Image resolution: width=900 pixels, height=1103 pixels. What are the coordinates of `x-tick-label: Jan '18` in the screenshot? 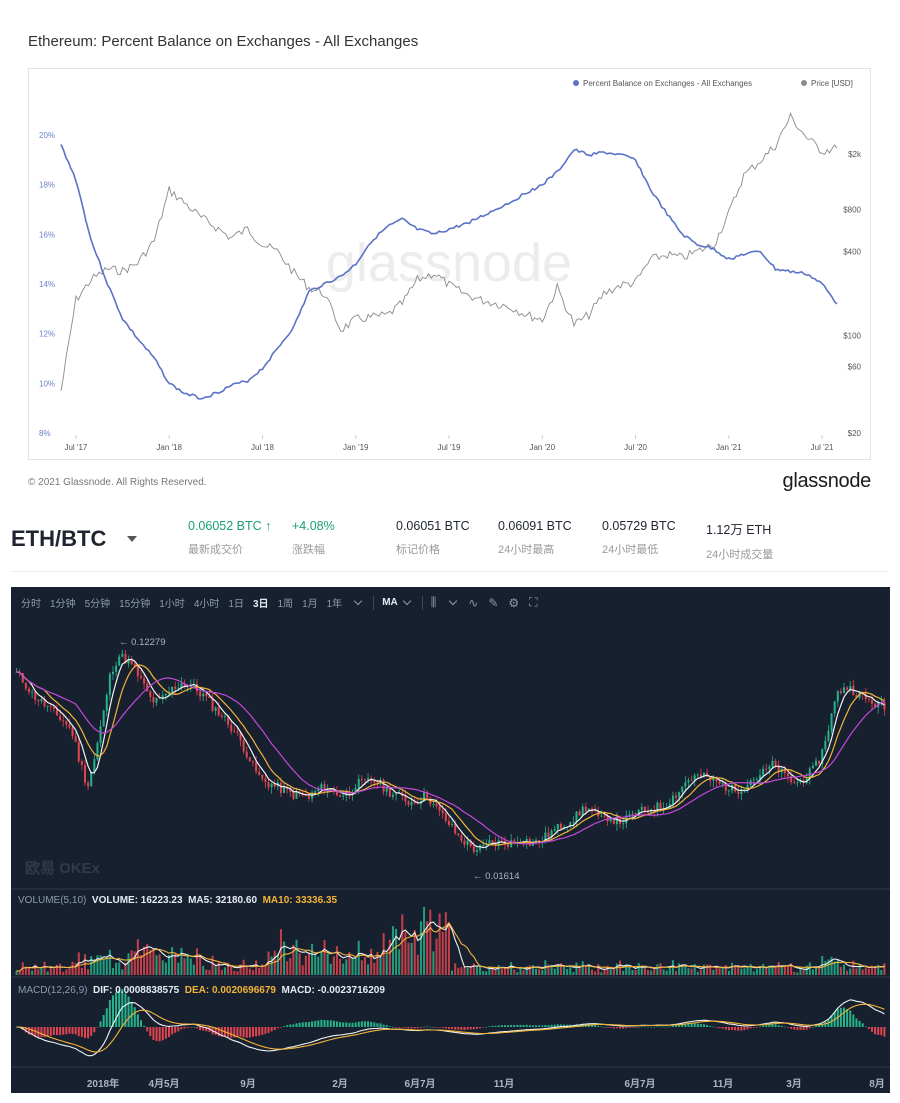 It's located at (169, 447).